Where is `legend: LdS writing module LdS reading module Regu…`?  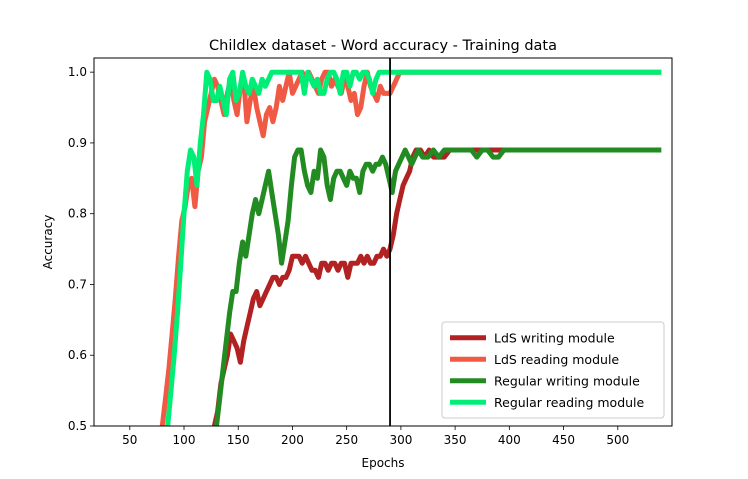 legend: LdS writing module LdS reading module Regu… is located at coordinates (553, 370).